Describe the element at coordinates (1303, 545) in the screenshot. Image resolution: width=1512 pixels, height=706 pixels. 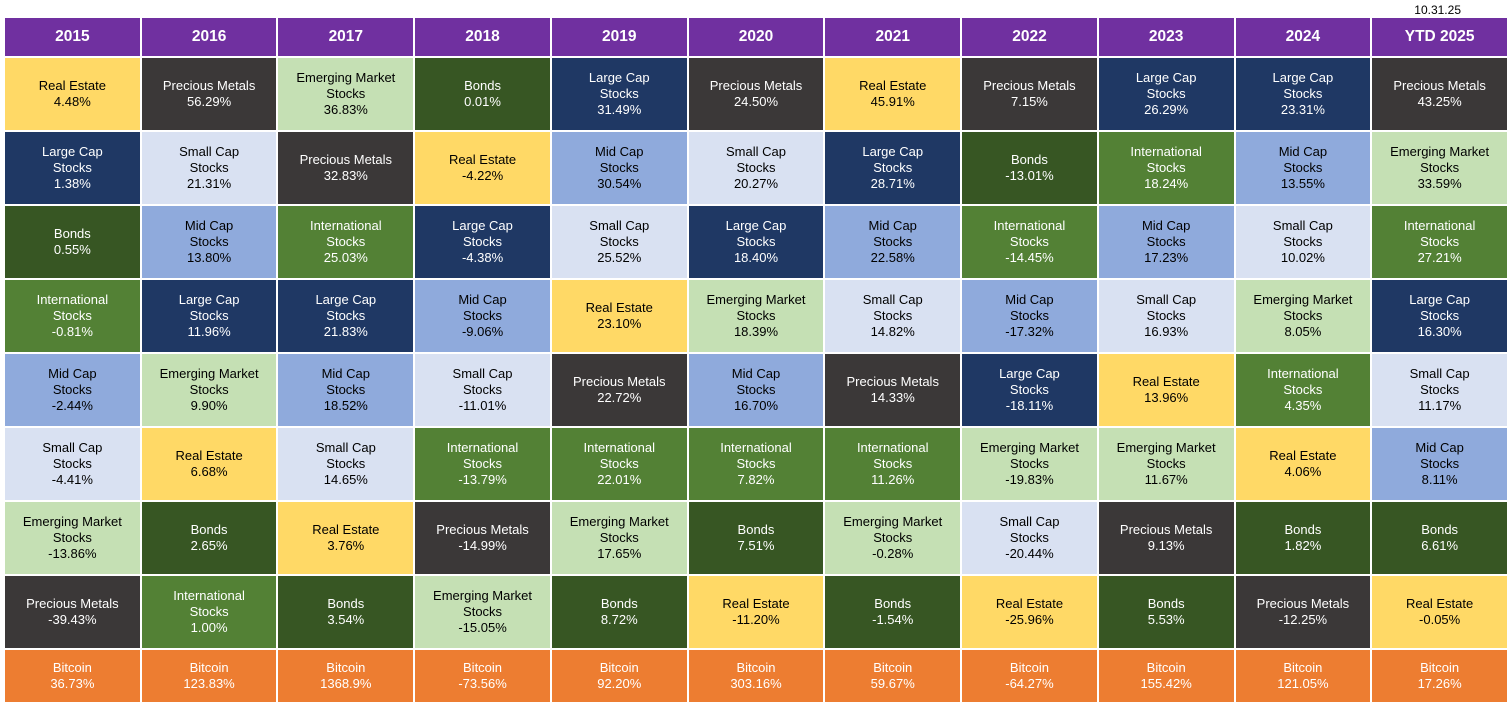
I see `asset-return: 1.82%` at that location.